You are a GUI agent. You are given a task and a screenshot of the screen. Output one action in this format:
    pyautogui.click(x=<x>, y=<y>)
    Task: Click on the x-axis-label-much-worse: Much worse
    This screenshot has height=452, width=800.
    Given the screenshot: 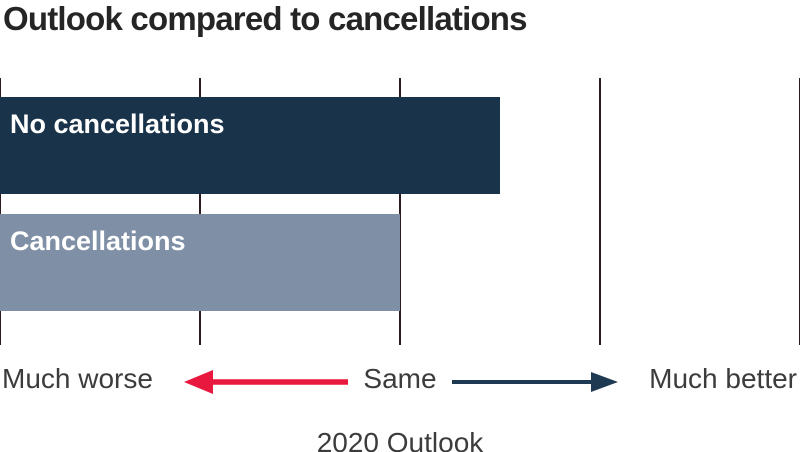 What is the action you would take?
    pyautogui.click(x=77, y=378)
    